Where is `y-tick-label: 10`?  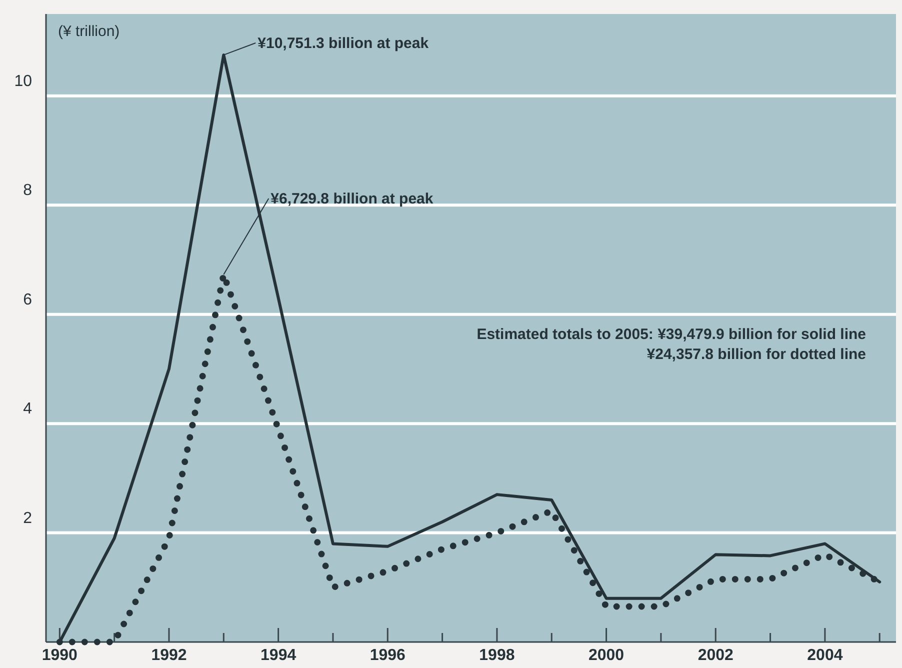
y-tick-label: 10 is located at coordinates (23, 81).